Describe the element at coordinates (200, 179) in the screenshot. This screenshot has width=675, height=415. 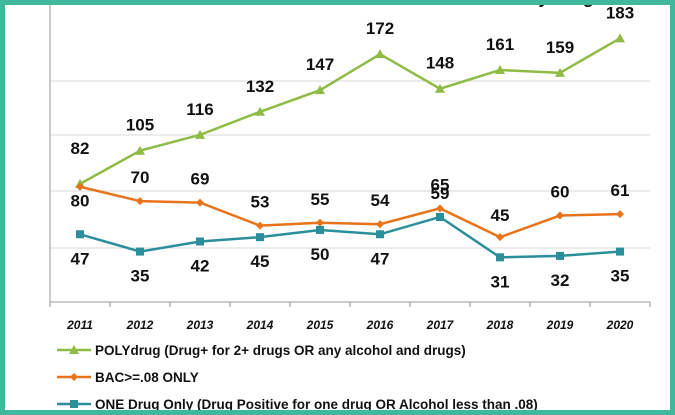
I see `data-label: 69` at that location.